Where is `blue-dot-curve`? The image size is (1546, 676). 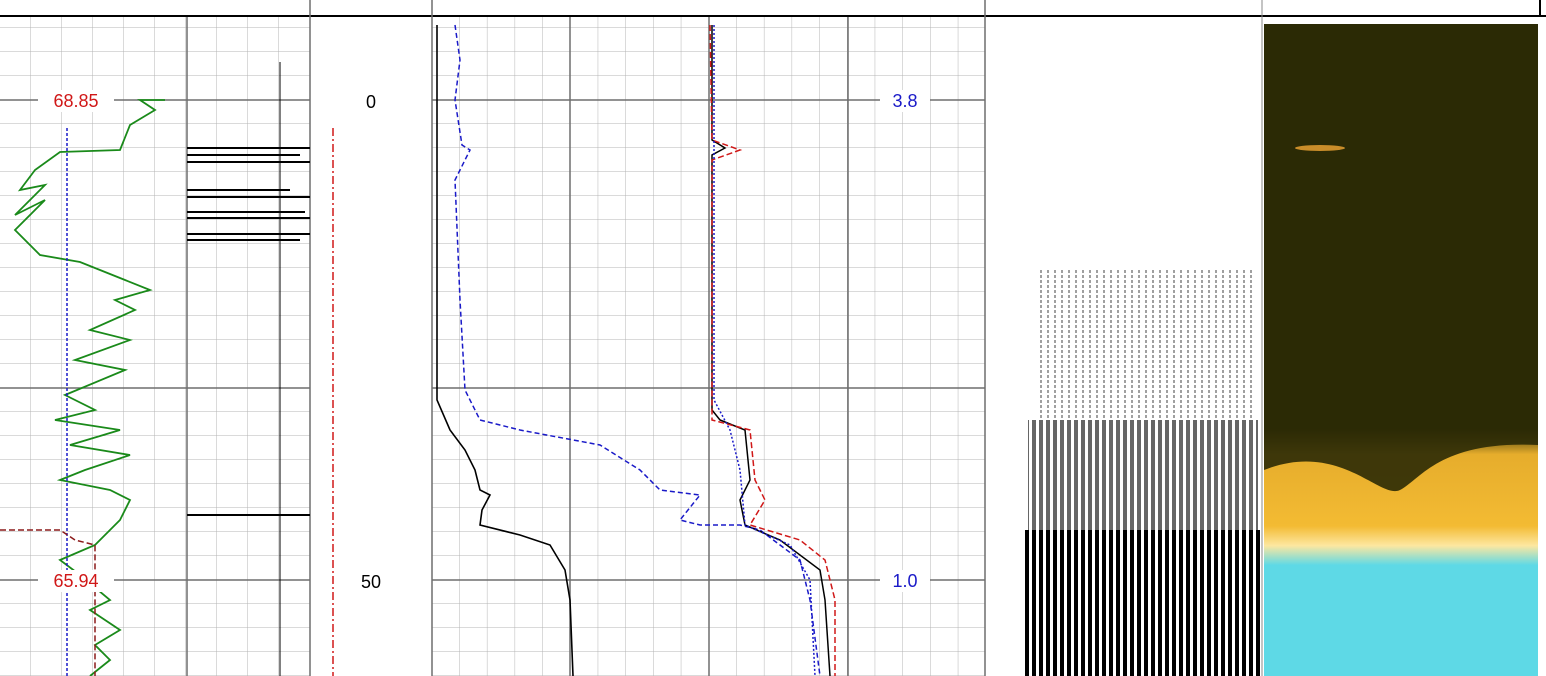 blue-dot-curve is located at coordinates (764, 350).